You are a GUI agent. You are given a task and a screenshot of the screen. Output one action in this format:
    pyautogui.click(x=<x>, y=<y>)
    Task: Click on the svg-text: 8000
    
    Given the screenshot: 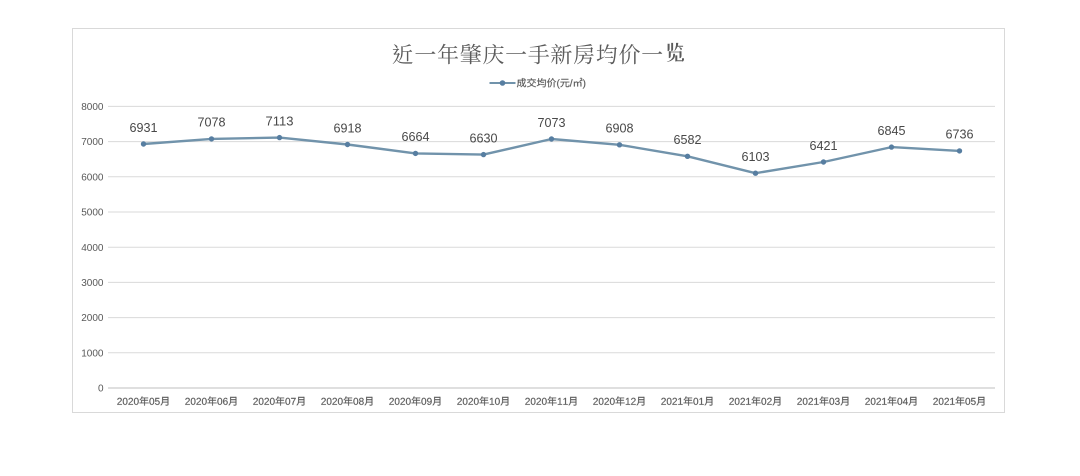 What is the action you would take?
    pyautogui.click(x=92, y=107)
    